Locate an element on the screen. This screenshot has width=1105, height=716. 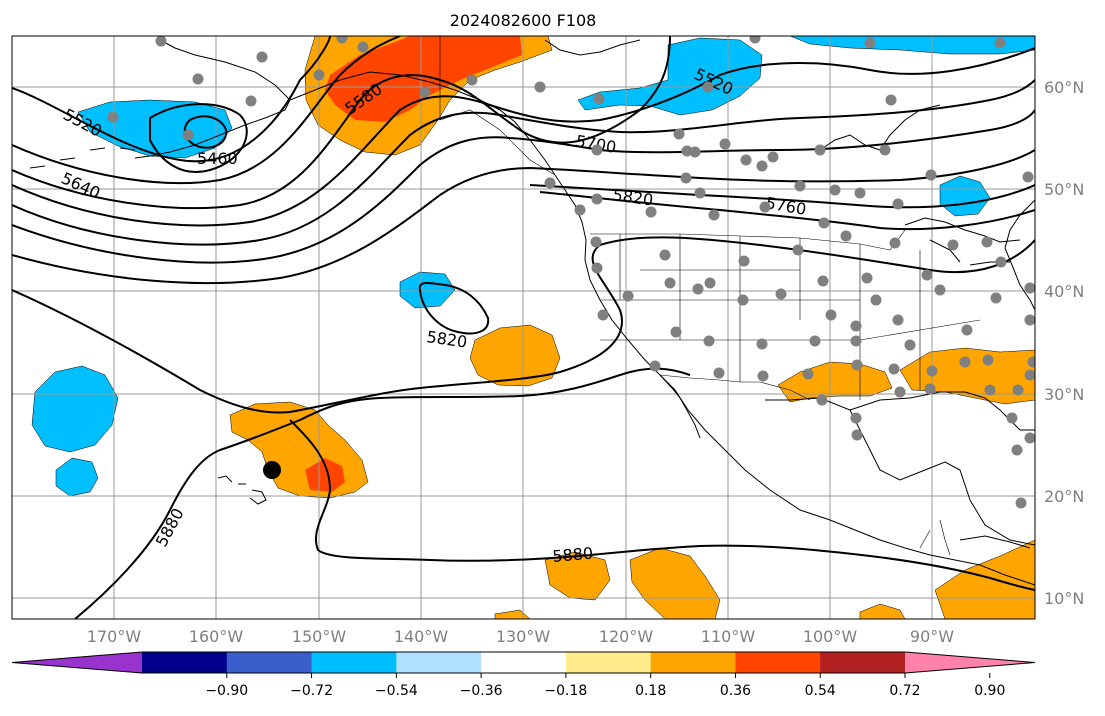
contour-label: 5880 is located at coordinates (573, 555).